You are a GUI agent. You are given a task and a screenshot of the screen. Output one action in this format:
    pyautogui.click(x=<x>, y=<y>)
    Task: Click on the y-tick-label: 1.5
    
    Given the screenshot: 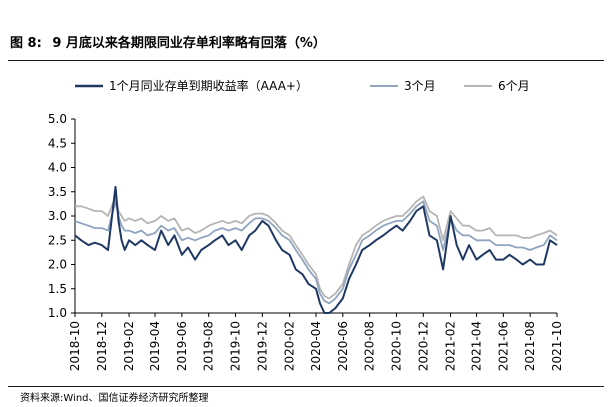 What is the action you would take?
    pyautogui.click(x=57, y=289)
    